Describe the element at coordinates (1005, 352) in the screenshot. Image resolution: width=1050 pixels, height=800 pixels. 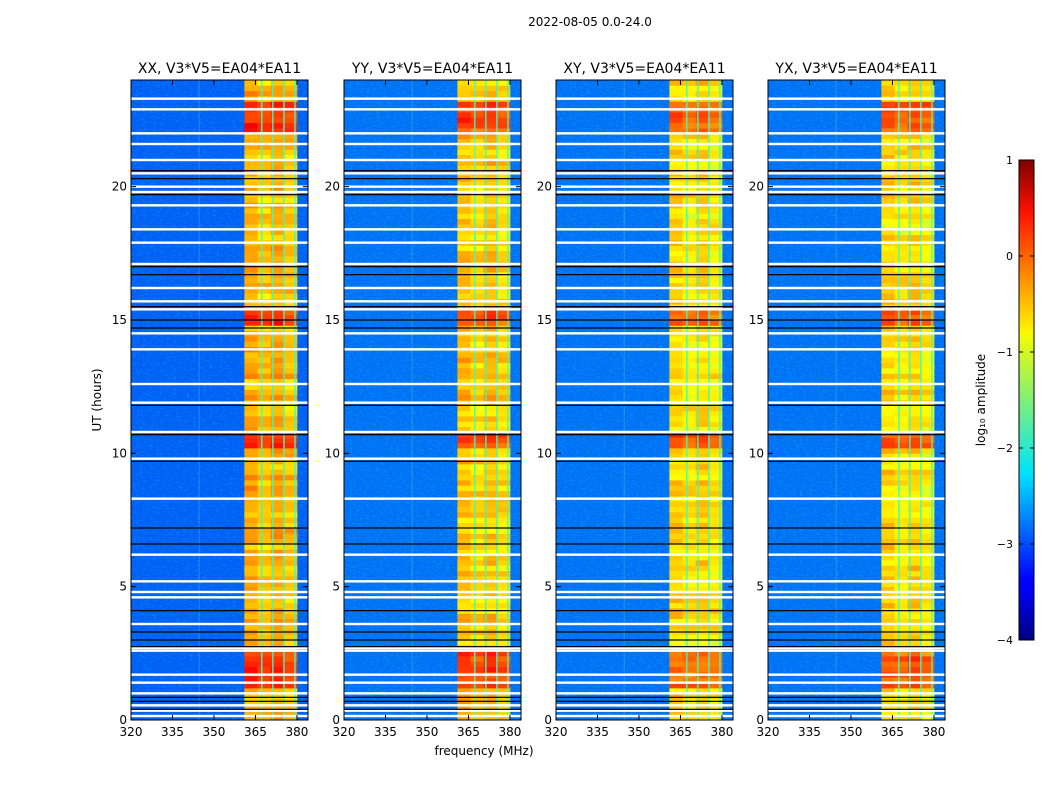
I see `colorbar-tick-label: −1` at that location.